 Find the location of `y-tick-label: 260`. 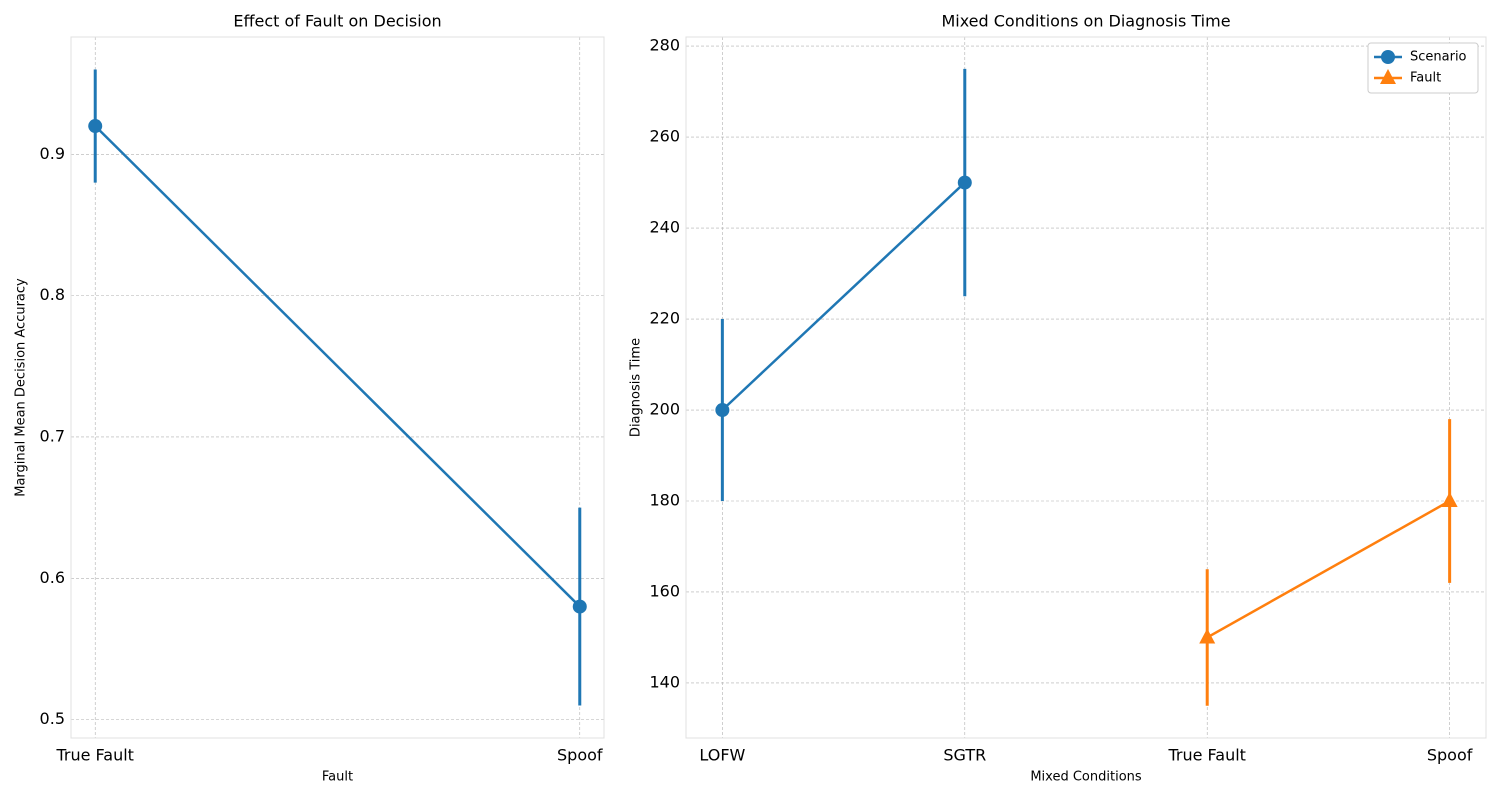

y-tick-label: 260 is located at coordinates (664, 136).